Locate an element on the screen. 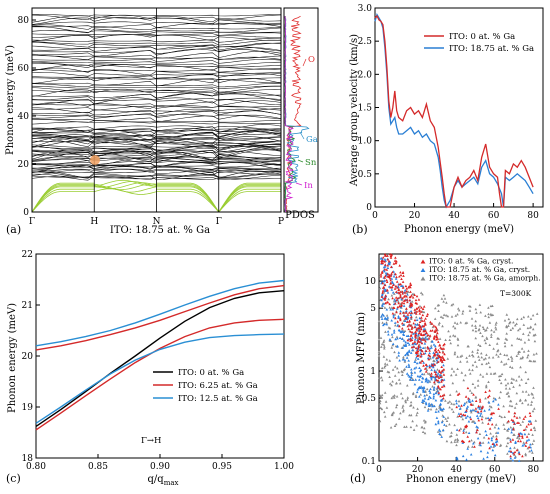  y-tick-label: 22 is located at coordinates (27, 255).